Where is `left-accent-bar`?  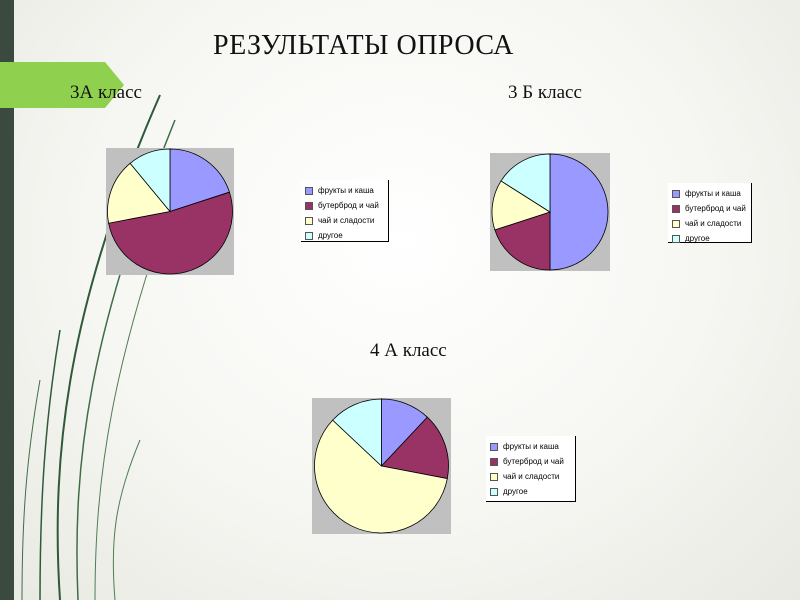
left-accent-bar is located at coordinates (7, 300).